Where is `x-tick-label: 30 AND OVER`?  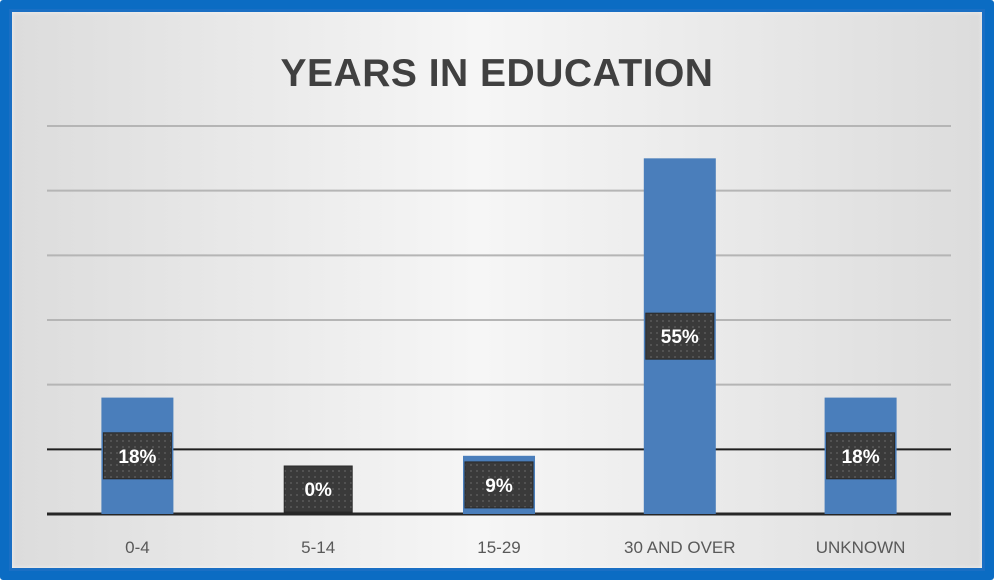
x-tick-label: 30 AND OVER is located at coordinates (680, 547).